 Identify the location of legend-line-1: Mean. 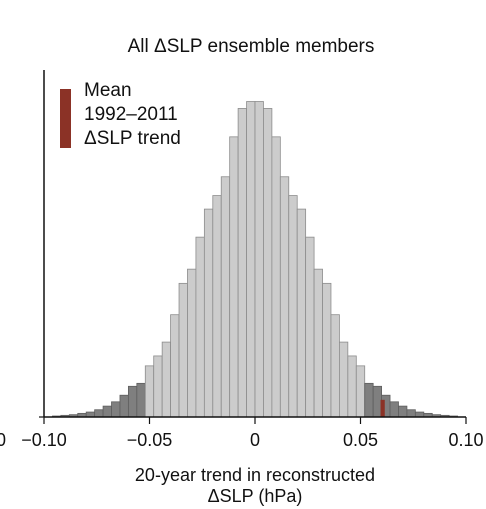
(108, 90).